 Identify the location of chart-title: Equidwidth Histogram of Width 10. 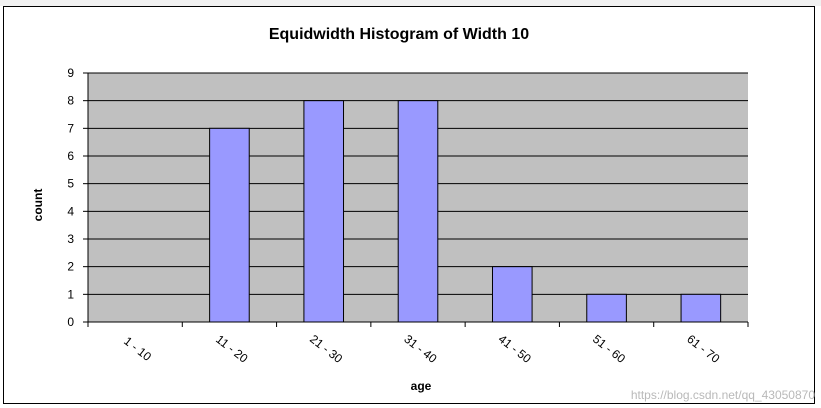
(399, 34).